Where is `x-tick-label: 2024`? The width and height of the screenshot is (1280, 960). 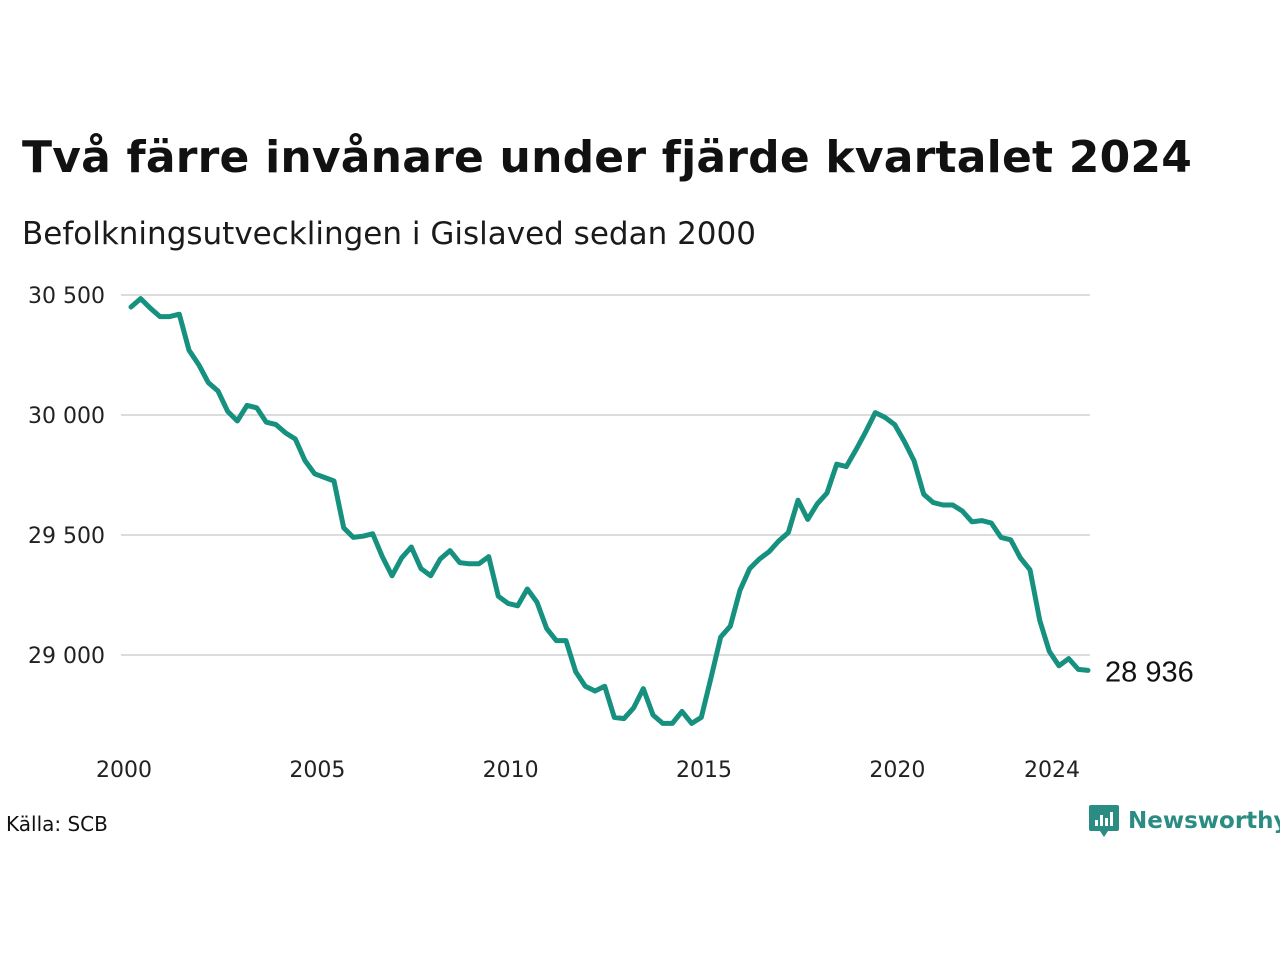
x-tick-label: 2024 is located at coordinates (1052, 770).